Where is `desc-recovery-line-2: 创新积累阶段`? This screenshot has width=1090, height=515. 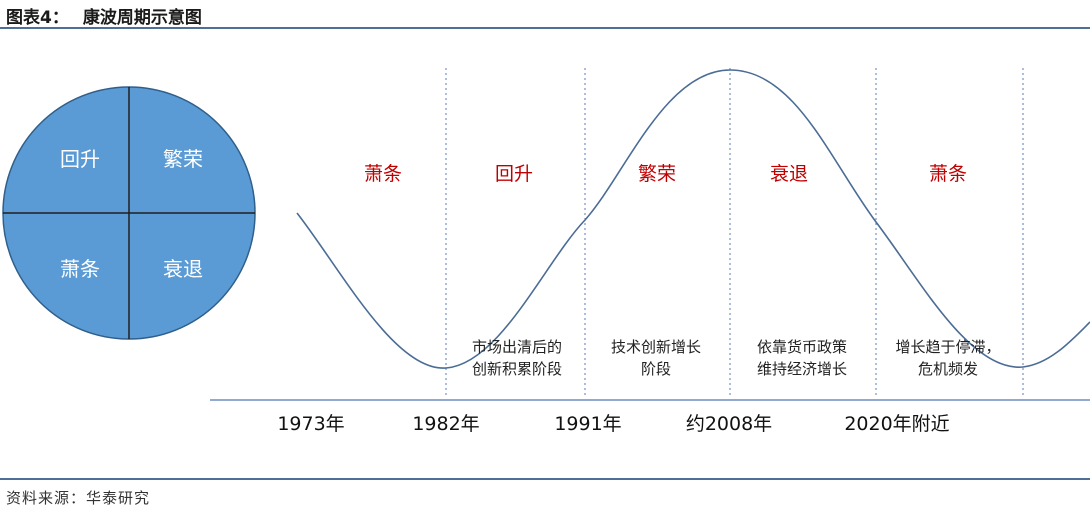 desc-recovery-line-2: 创新积累阶段 is located at coordinates (517, 369).